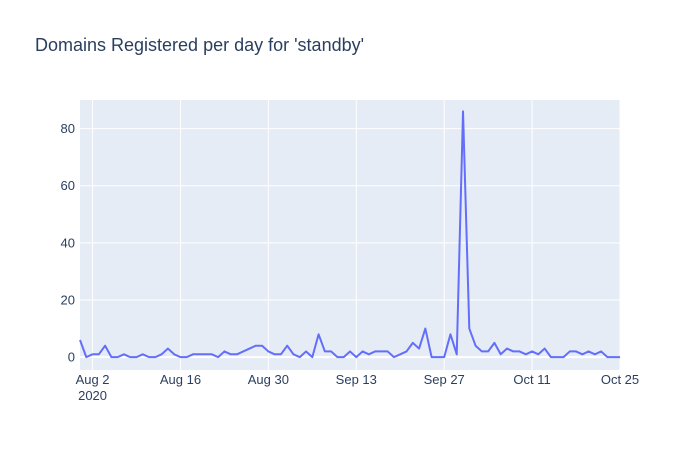 This screenshot has height=450, width=700. What do you see at coordinates (444, 379) in the screenshot?
I see `x-tick-label: Sep 27` at bounding box center [444, 379].